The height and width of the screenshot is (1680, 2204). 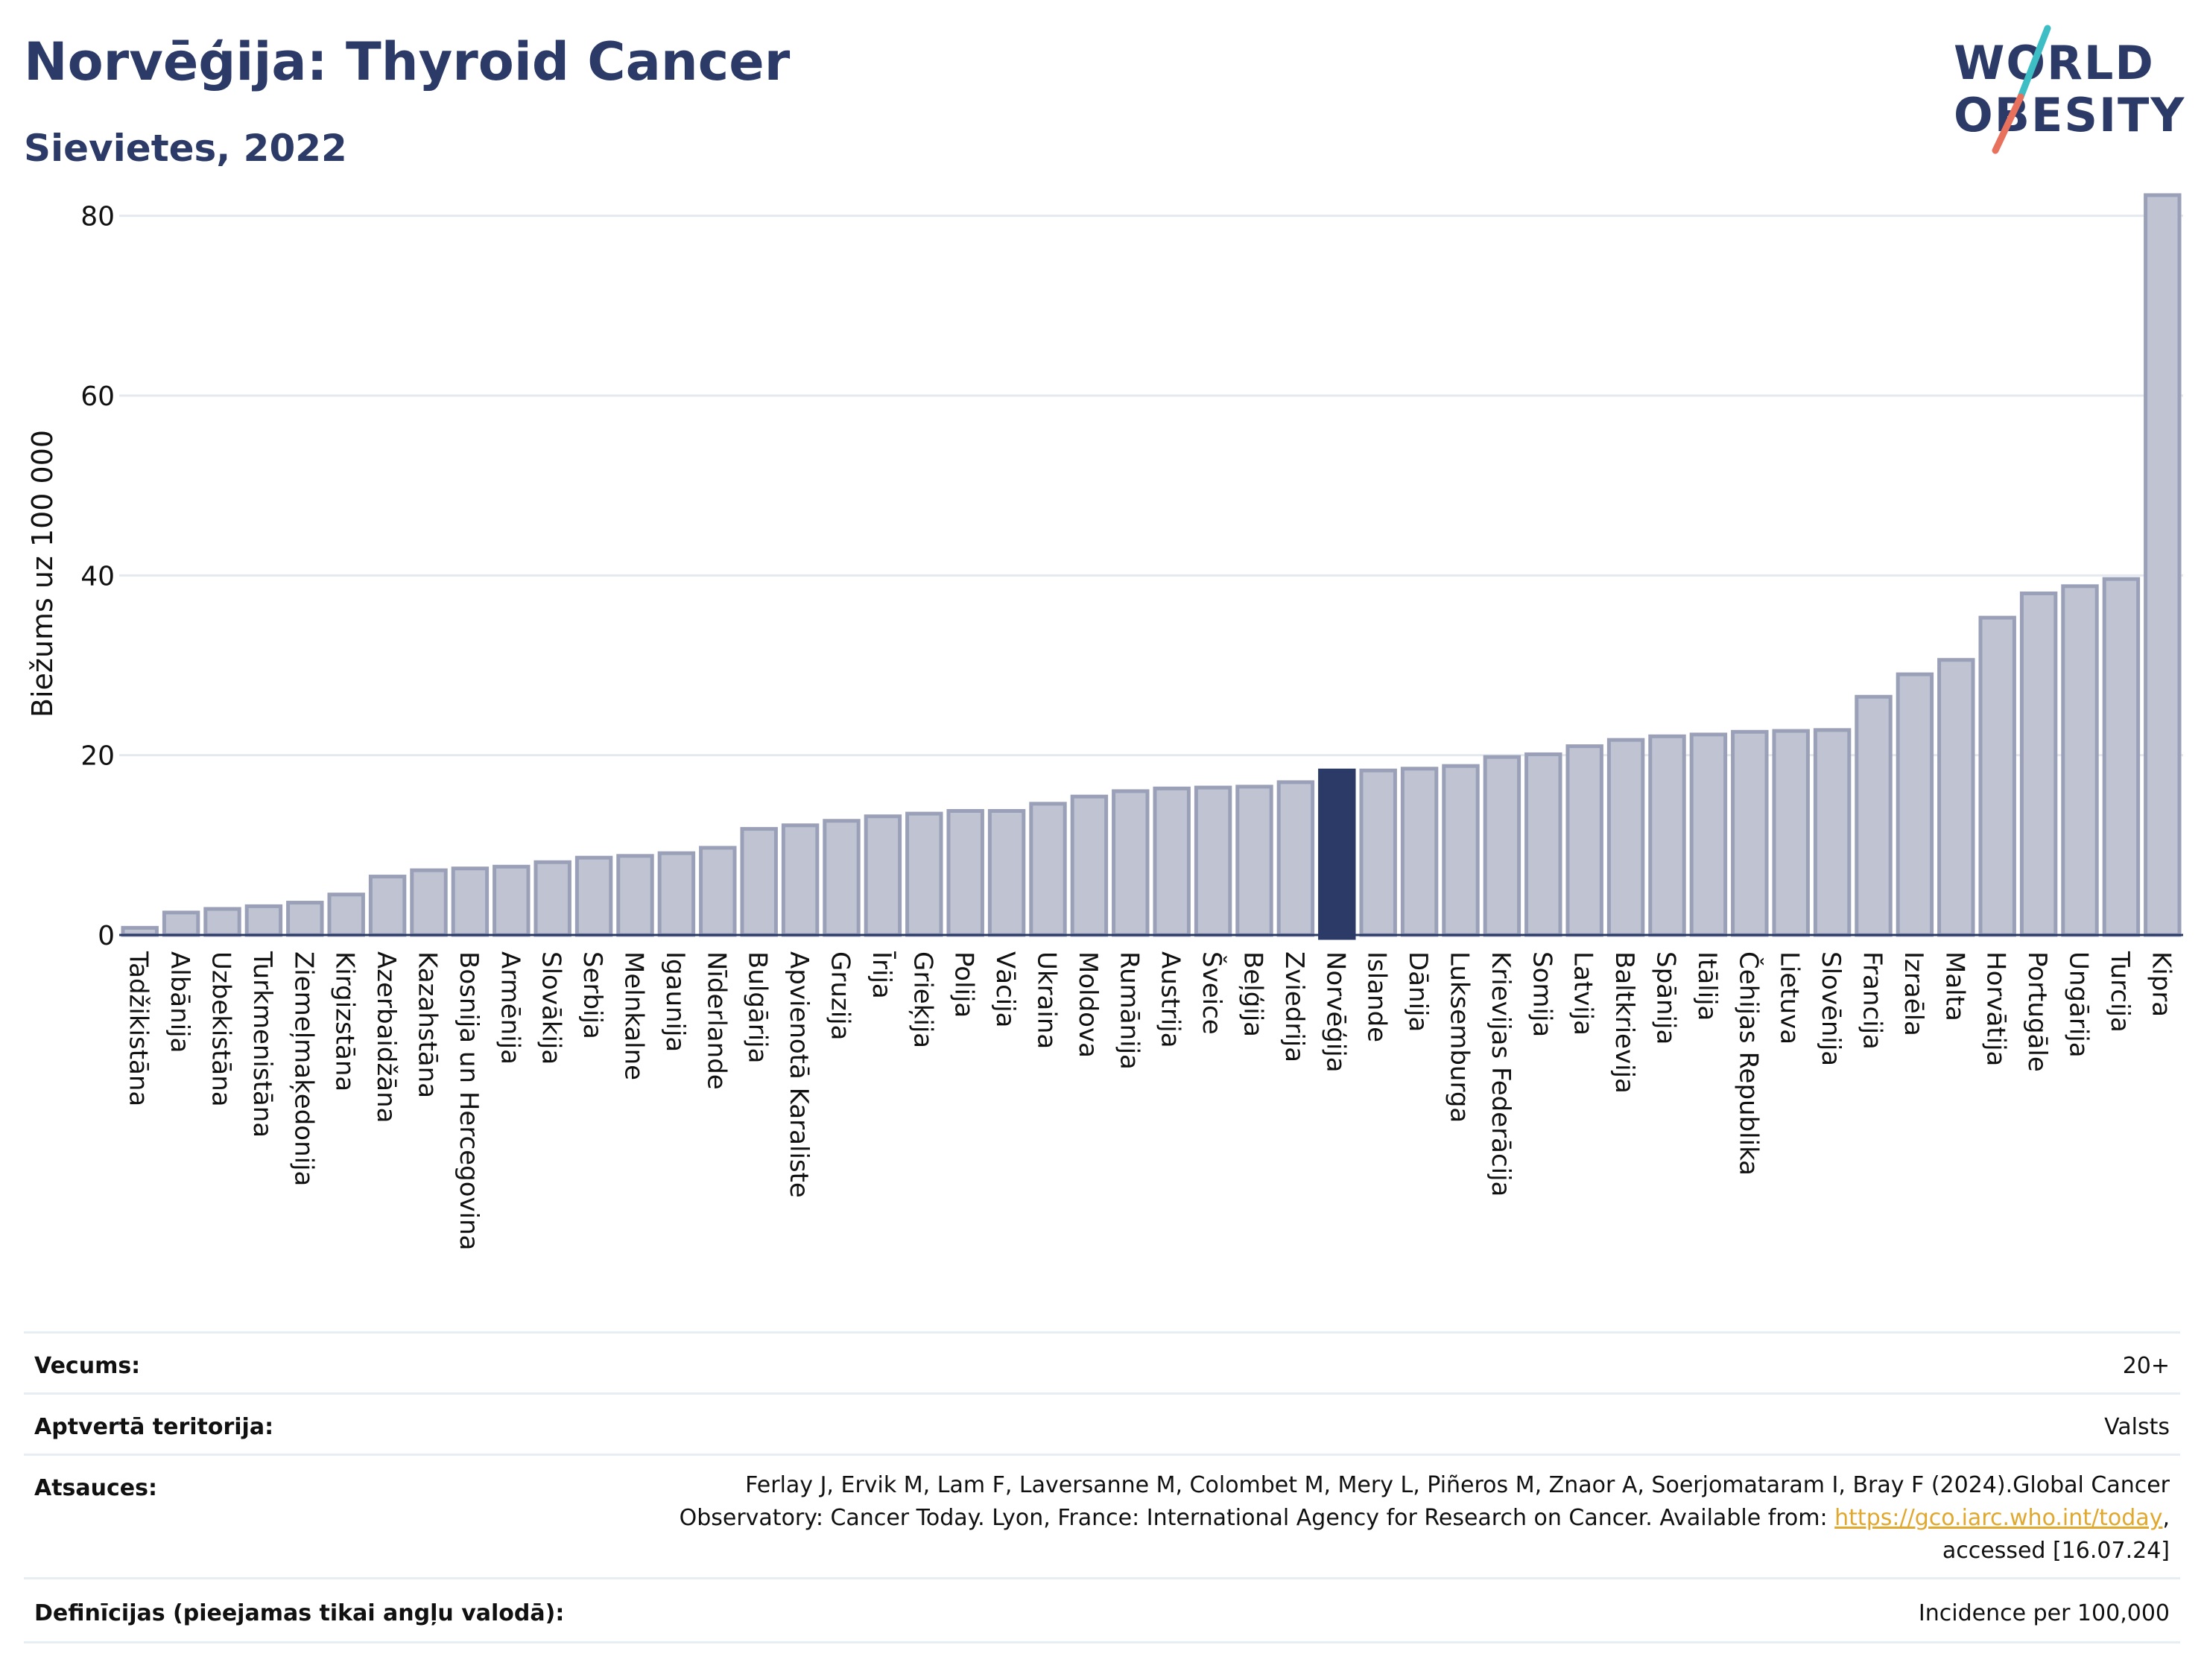 I want to click on x-tick-label: Horvātija, so click(x=1996, y=1008).